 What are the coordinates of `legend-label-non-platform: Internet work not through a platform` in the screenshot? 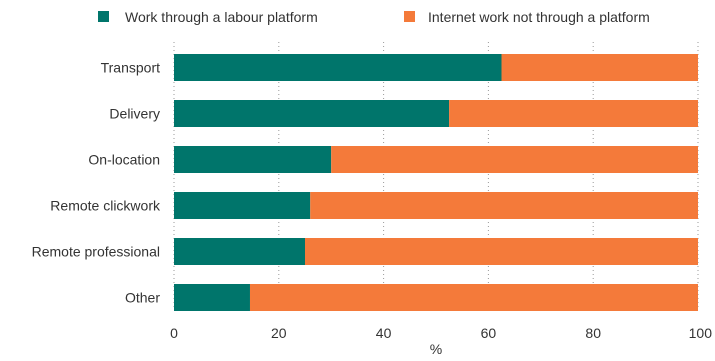 It's located at (539, 17).